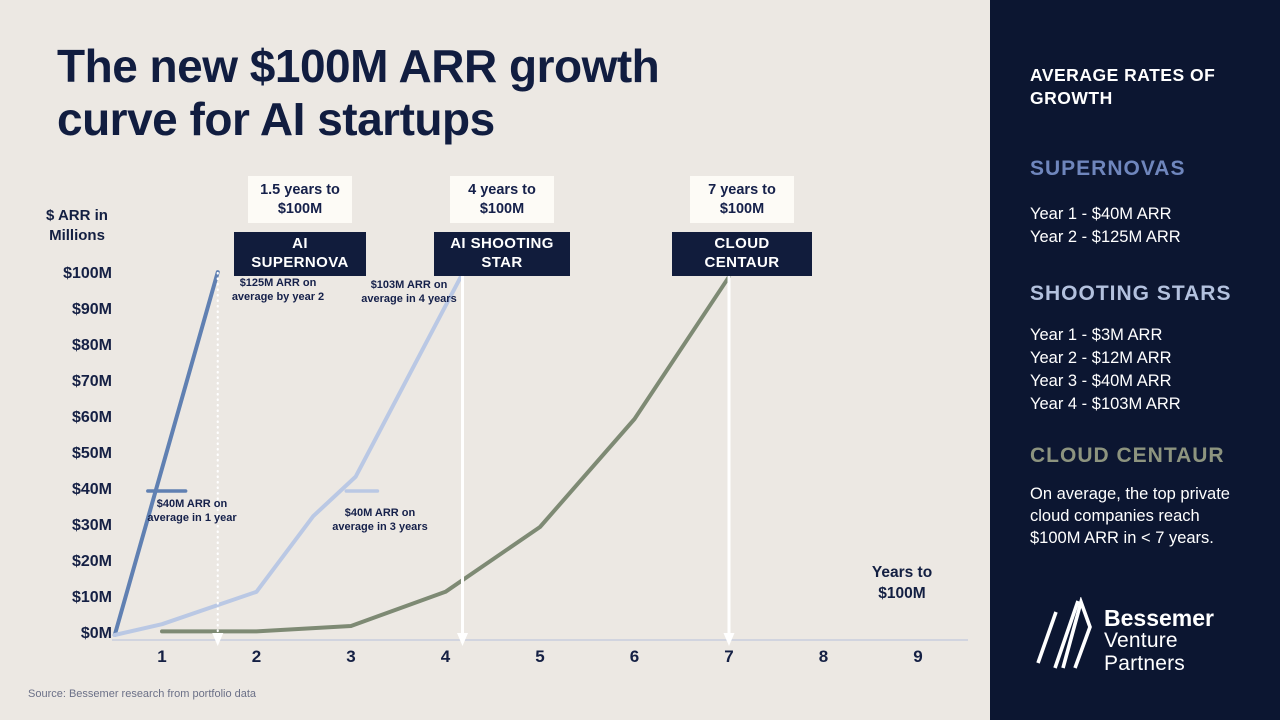 This screenshot has height=720, width=1280. Describe the element at coordinates (1105, 404) in the screenshot. I see `list-item: Year 4 - $103M ARR` at that location.